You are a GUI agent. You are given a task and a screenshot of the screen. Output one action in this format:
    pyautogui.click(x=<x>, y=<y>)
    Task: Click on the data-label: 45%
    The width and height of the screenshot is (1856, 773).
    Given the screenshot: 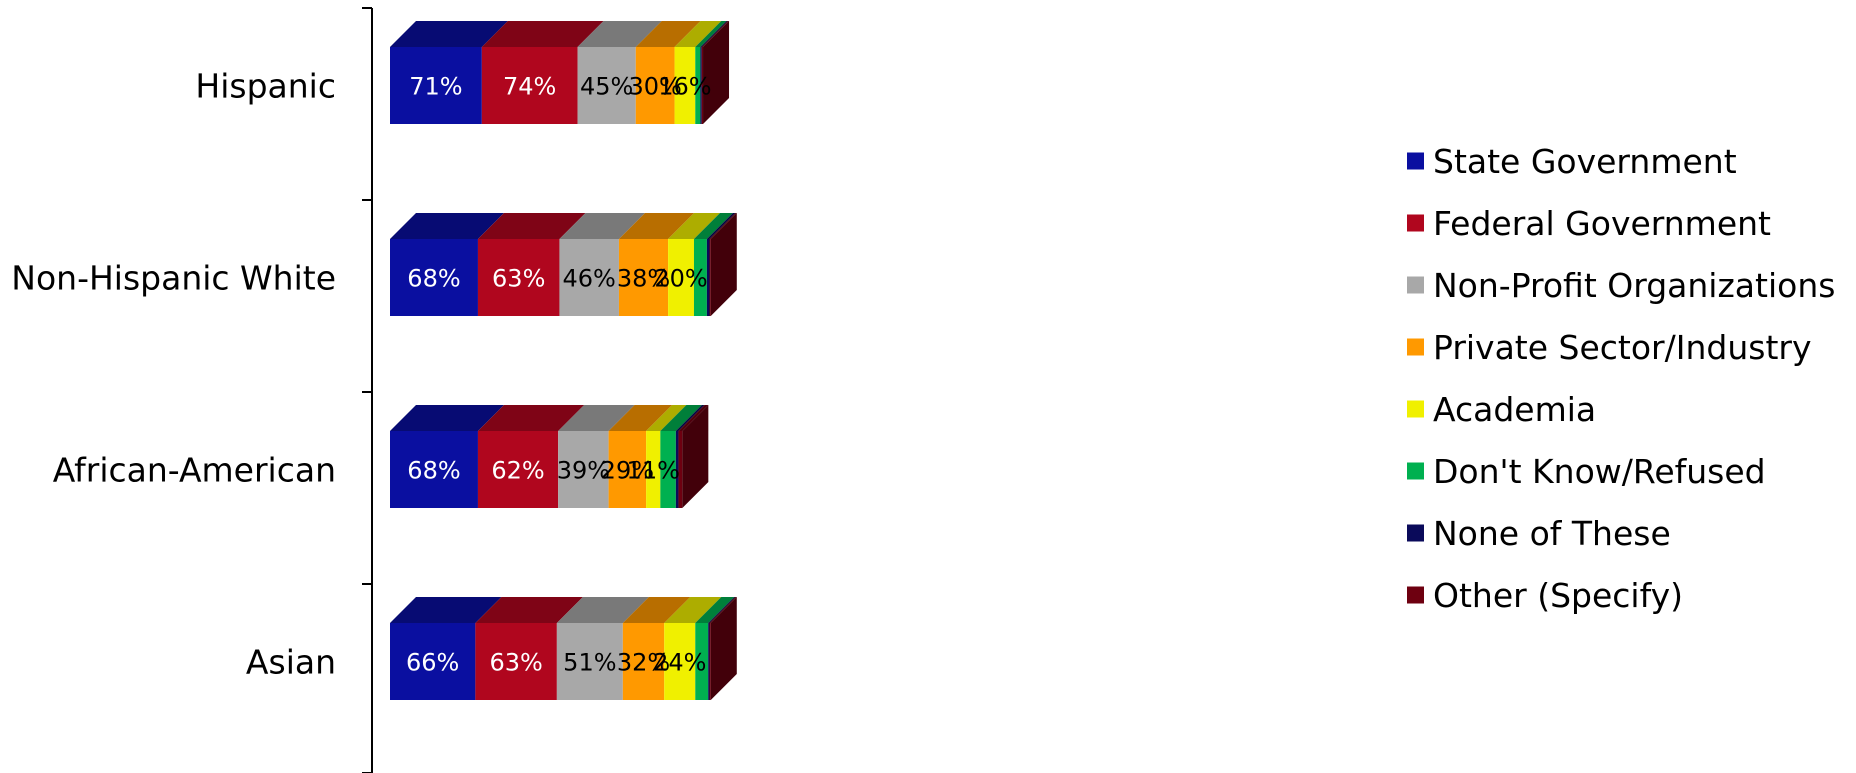 What is the action you would take?
    pyautogui.click(x=606, y=87)
    